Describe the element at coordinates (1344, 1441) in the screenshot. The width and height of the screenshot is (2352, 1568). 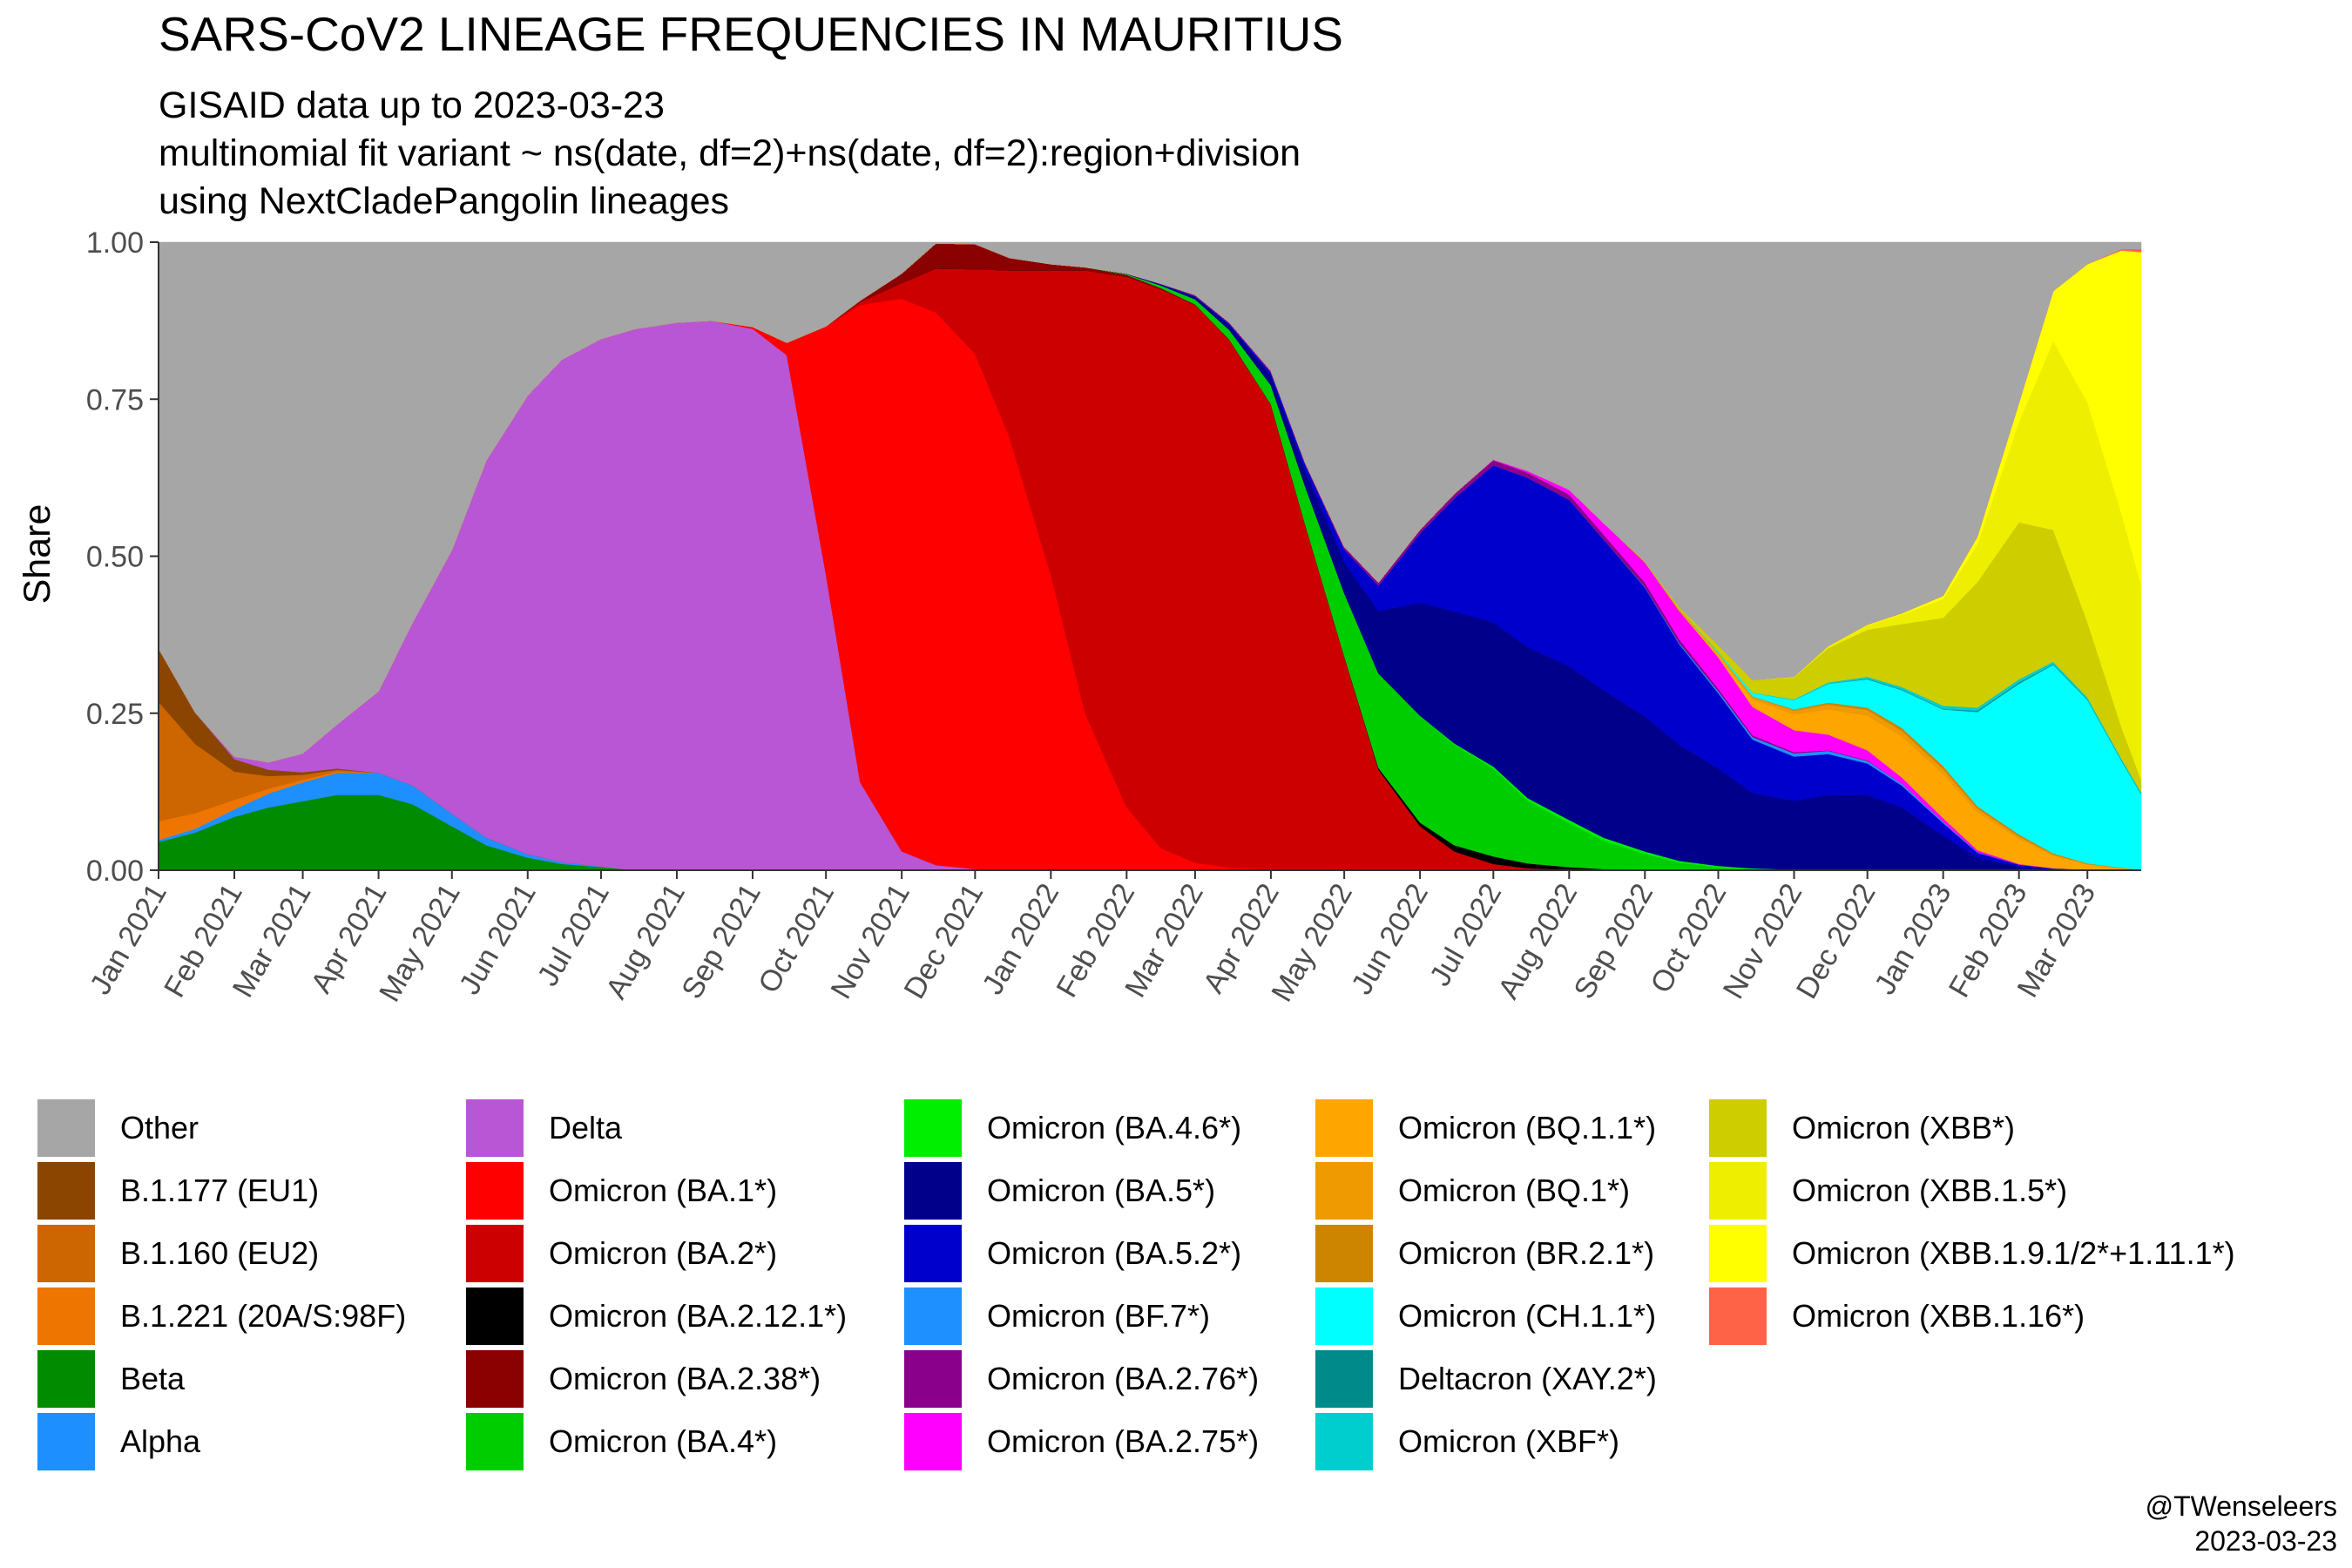
I see `legend-key-omicron-xbf` at that location.